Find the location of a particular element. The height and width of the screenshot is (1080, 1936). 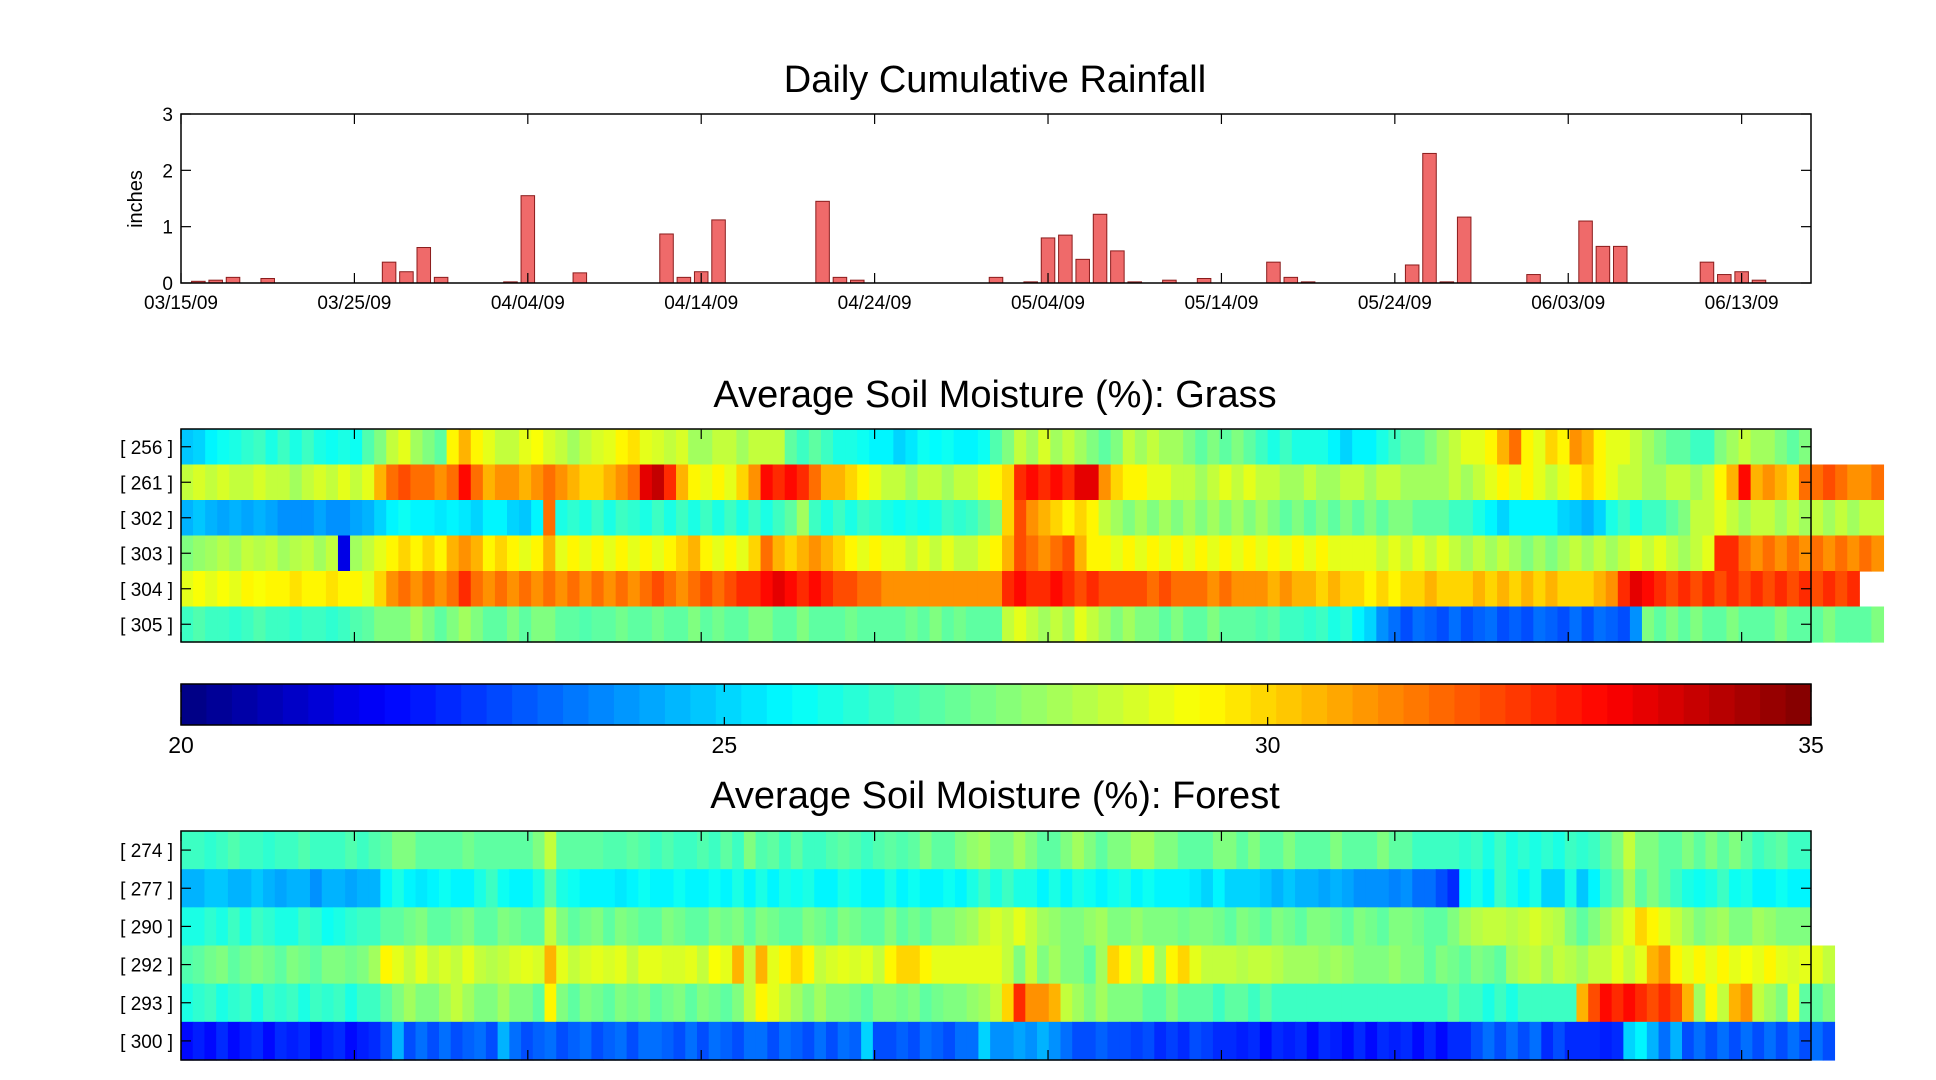

colorbar-tick-label: 25 is located at coordinates (725, 745).